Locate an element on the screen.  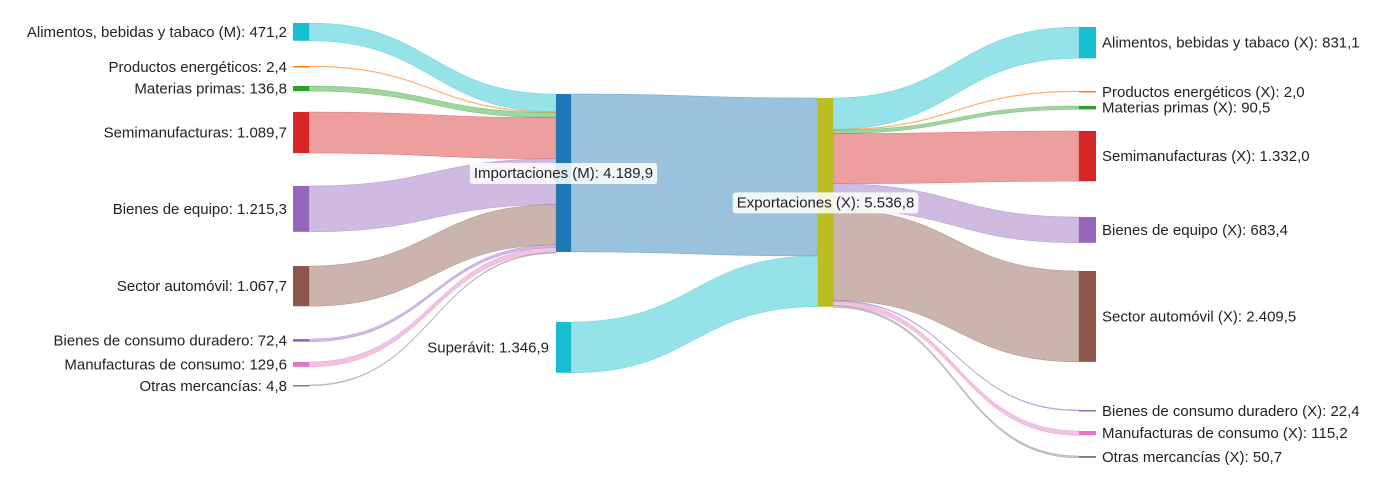
node-exp-ener is located at coordinates (1087, 92).